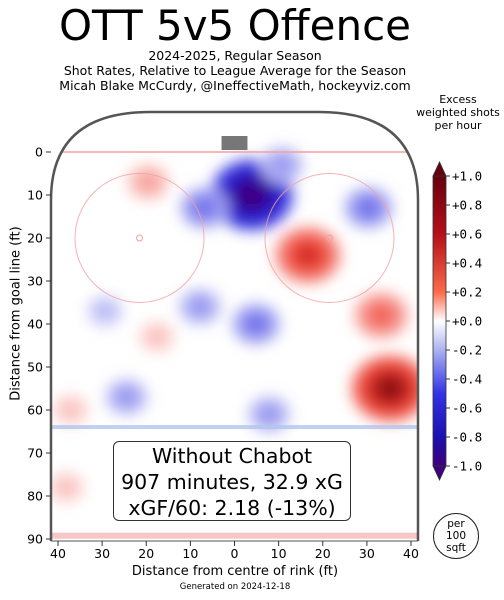 The height and width of the screenshot is (600, 504). I want to click on summary-xgf: xGF/60: 2.18 (-13%), so click(232, 508).